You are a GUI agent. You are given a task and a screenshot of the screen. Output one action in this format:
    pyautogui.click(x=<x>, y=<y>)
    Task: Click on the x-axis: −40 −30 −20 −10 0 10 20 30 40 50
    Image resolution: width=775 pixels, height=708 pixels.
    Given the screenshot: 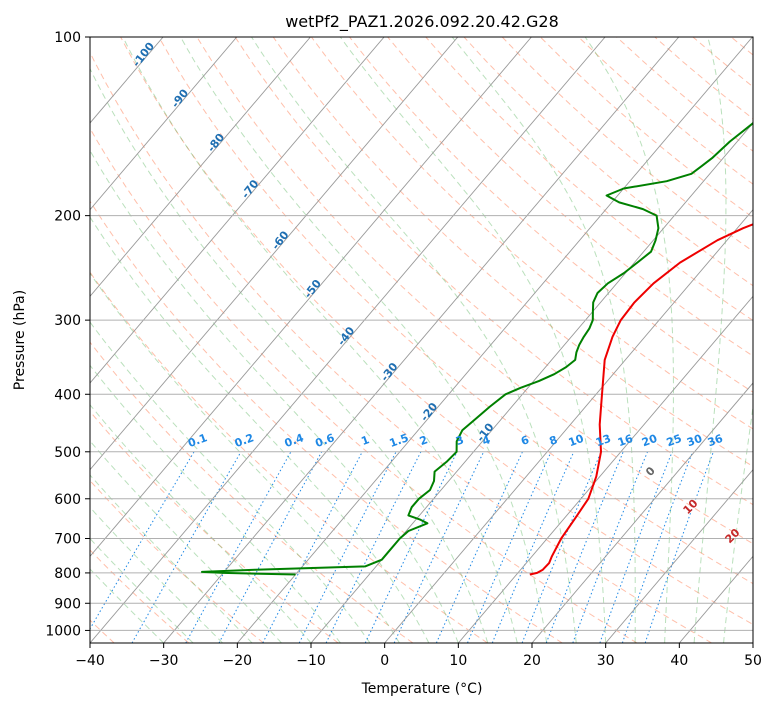 What is the action you would take?
    pyautogui.click(x=418, y=656)
    